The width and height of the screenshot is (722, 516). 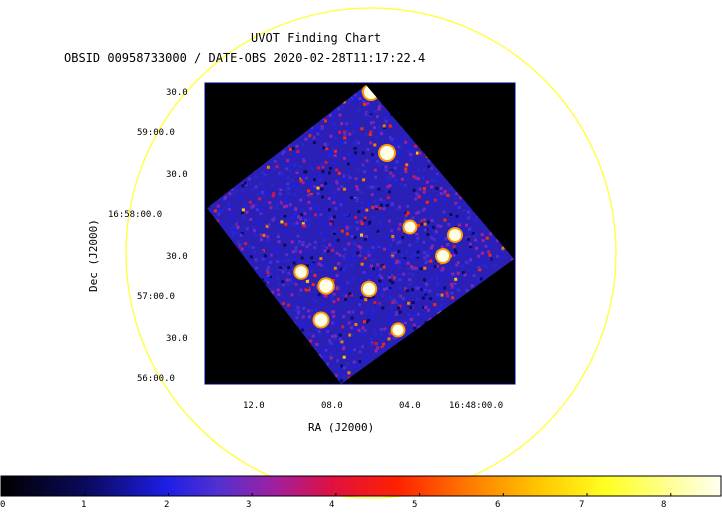 What do you see at coordinates (3, 505) in the screenshot?
I see `colorbar-label: 0` at bounding box center [3, 505].